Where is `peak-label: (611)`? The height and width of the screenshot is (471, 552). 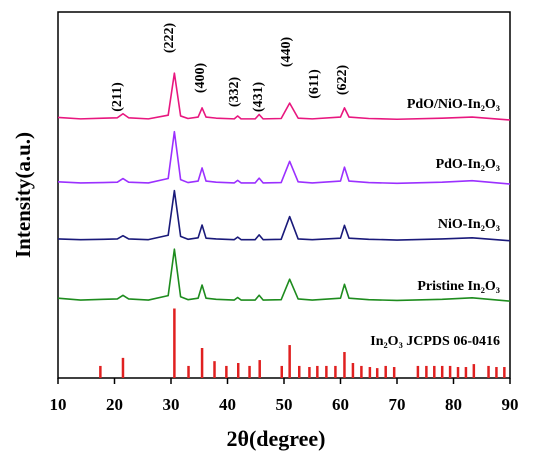
peak-label: (611) is located at coordinates (314, 84).